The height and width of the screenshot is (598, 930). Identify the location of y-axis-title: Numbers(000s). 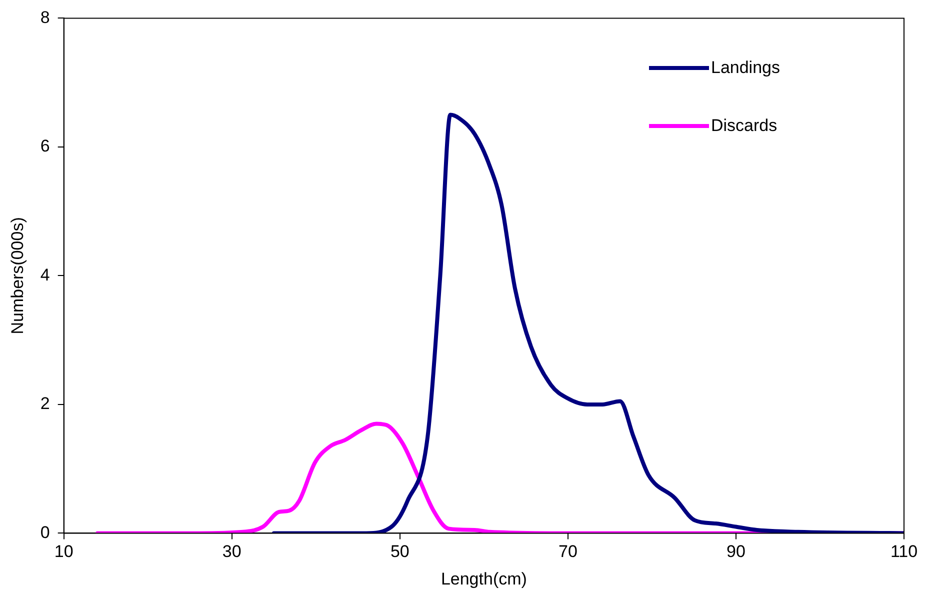
(17, 275).